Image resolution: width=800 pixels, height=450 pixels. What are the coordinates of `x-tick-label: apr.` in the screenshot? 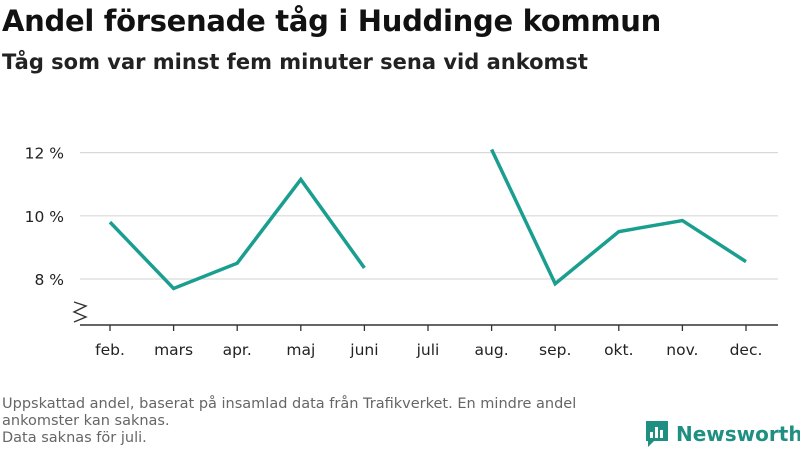 It's located at (237, 350).